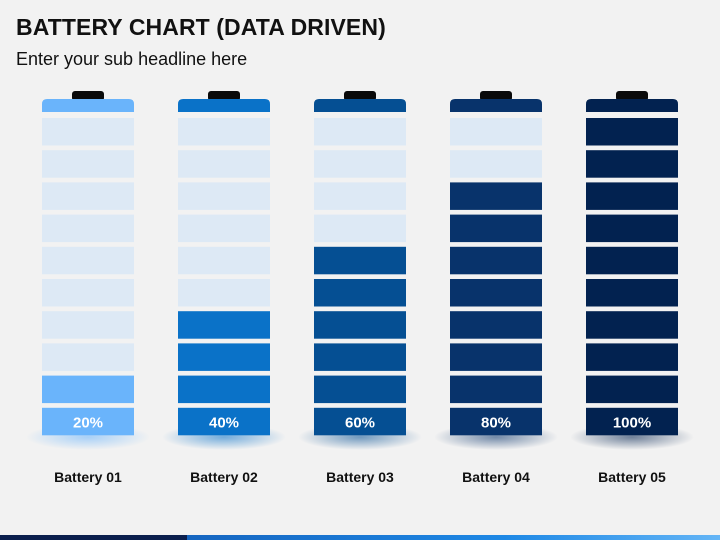 This screenshot has width=720, height=540. I want to click on page-title: BATTERY CHART (DATA DRIVEN), so click(201, 27).